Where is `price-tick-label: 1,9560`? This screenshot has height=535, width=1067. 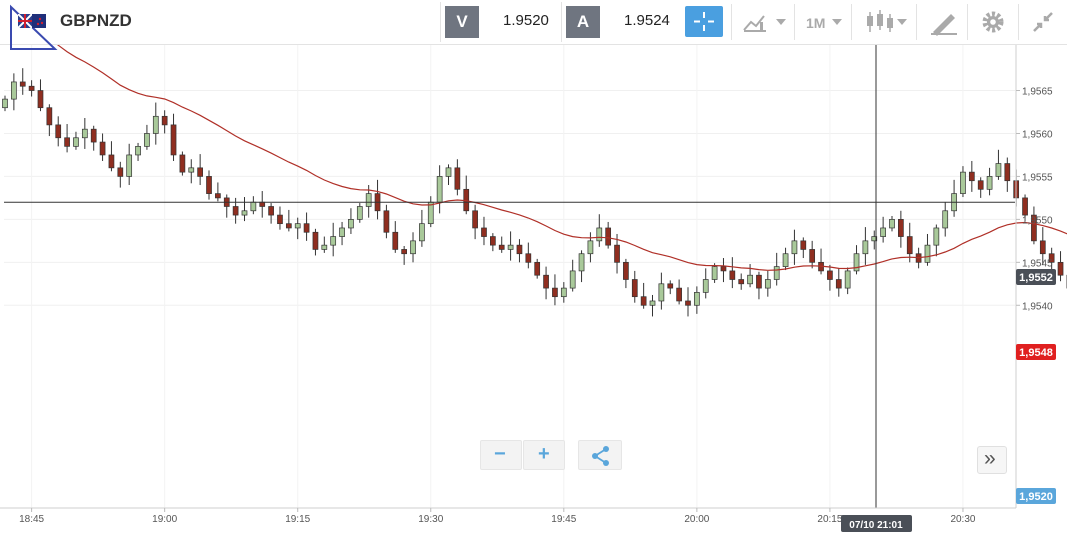
price-tick-label: 1,9560 is located at coordinates (1037, 134).